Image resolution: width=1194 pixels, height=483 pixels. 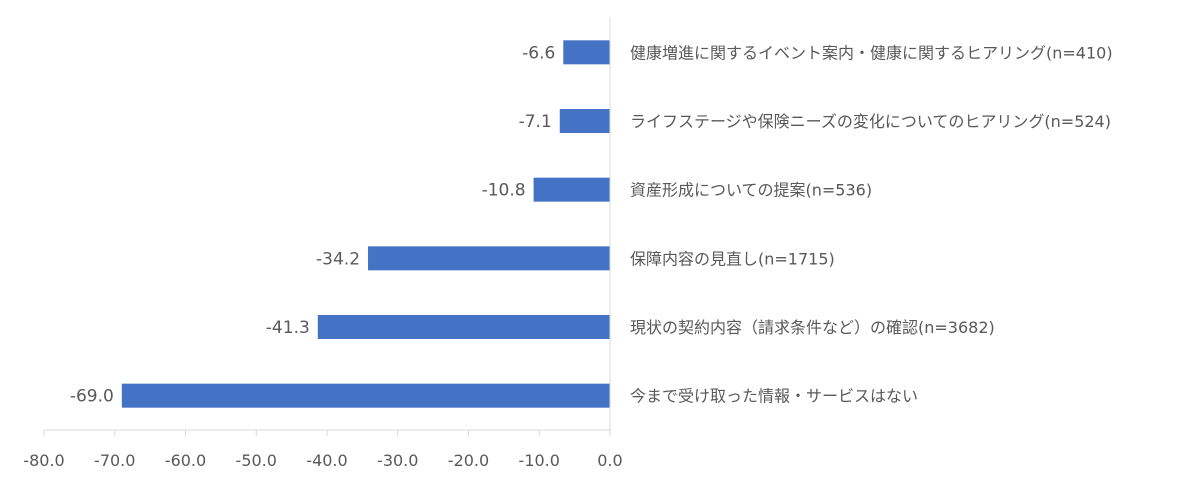 What do you see at coordinates (751, 190) in the screenshot?
I see `category-label: 資産形成についての提案(n=536)` at bounding box center [751, 190].